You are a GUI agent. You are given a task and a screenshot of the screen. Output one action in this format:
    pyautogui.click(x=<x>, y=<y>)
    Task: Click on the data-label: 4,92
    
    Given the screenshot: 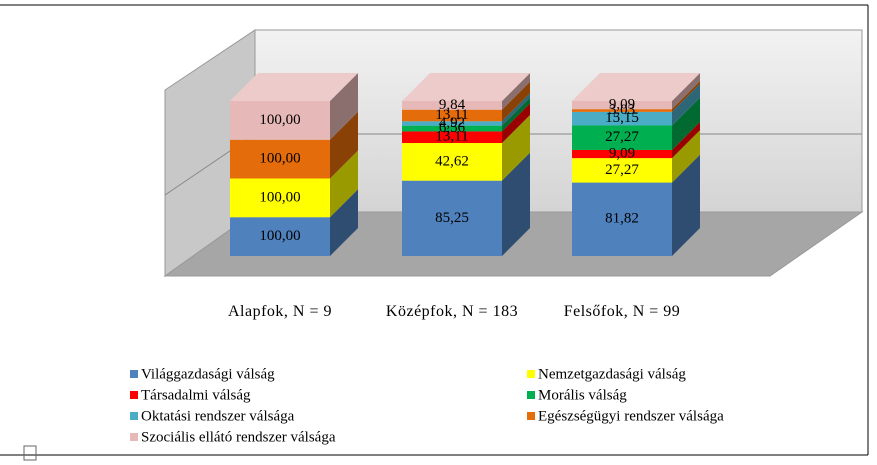 What is the action you would take?
    pyautogui.click(x=452, y=123)
    